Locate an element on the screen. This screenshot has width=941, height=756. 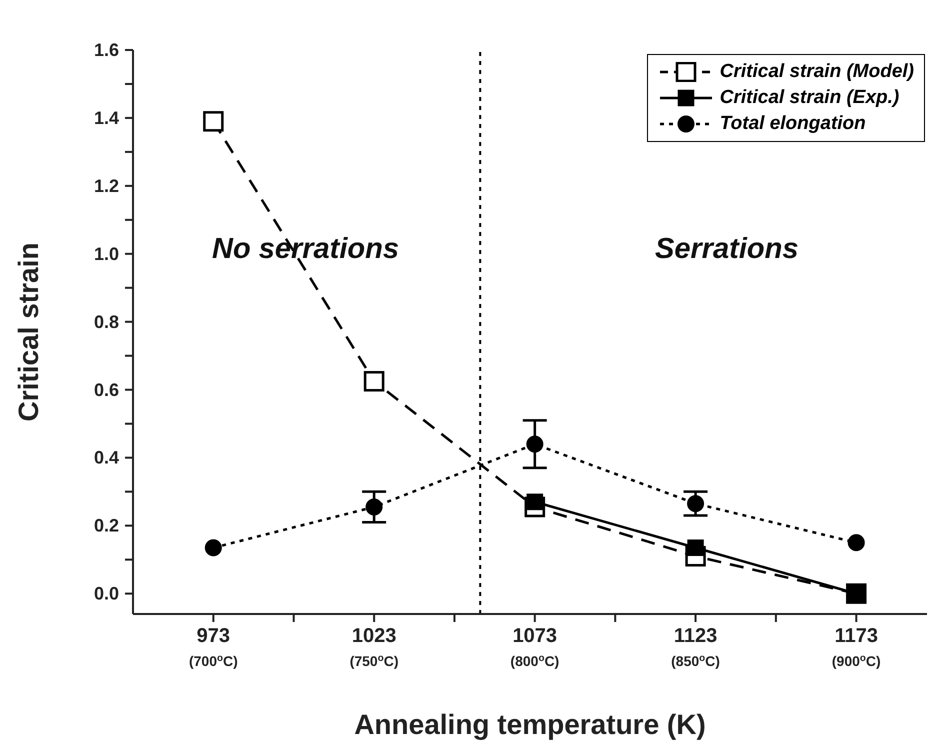
x-tick-label: 973 is located at coordinates (213, 636).